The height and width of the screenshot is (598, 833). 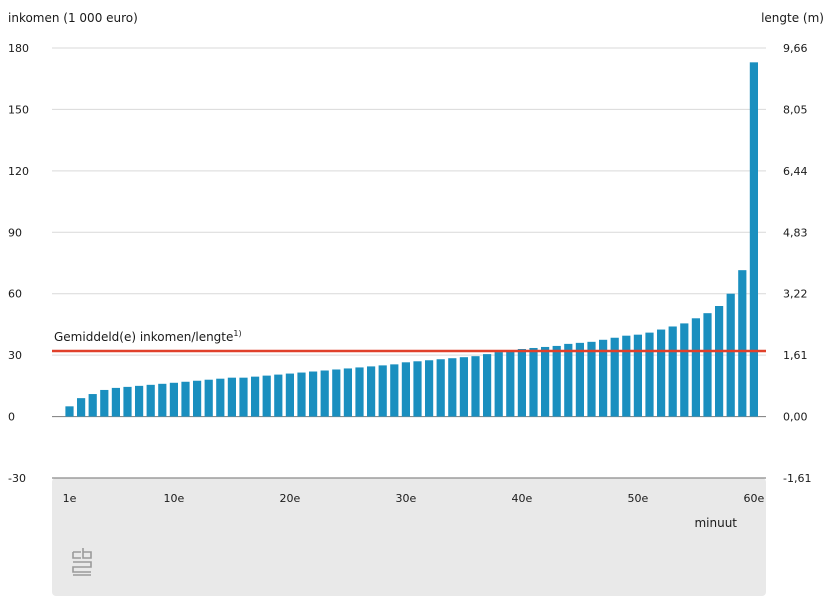 I want to click on bar-47e, so click(x=603, y=378).